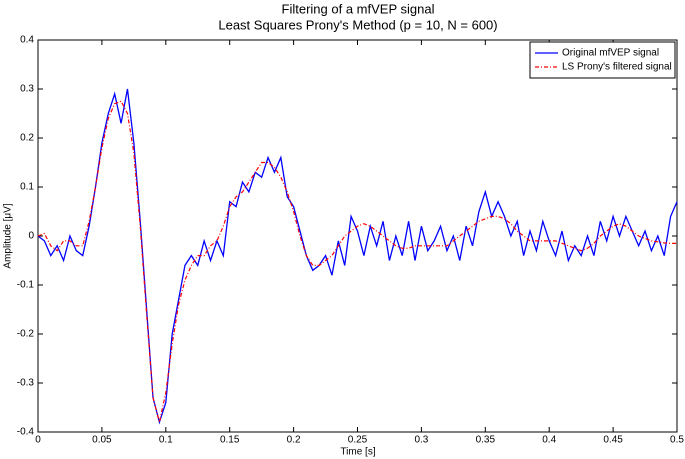 The image size is (685, 459). What do you see at coordinates (8, 235) in the screenshot?
I see `y-axis-label: Amplitude [μV]` at bounding box center [8, 235].